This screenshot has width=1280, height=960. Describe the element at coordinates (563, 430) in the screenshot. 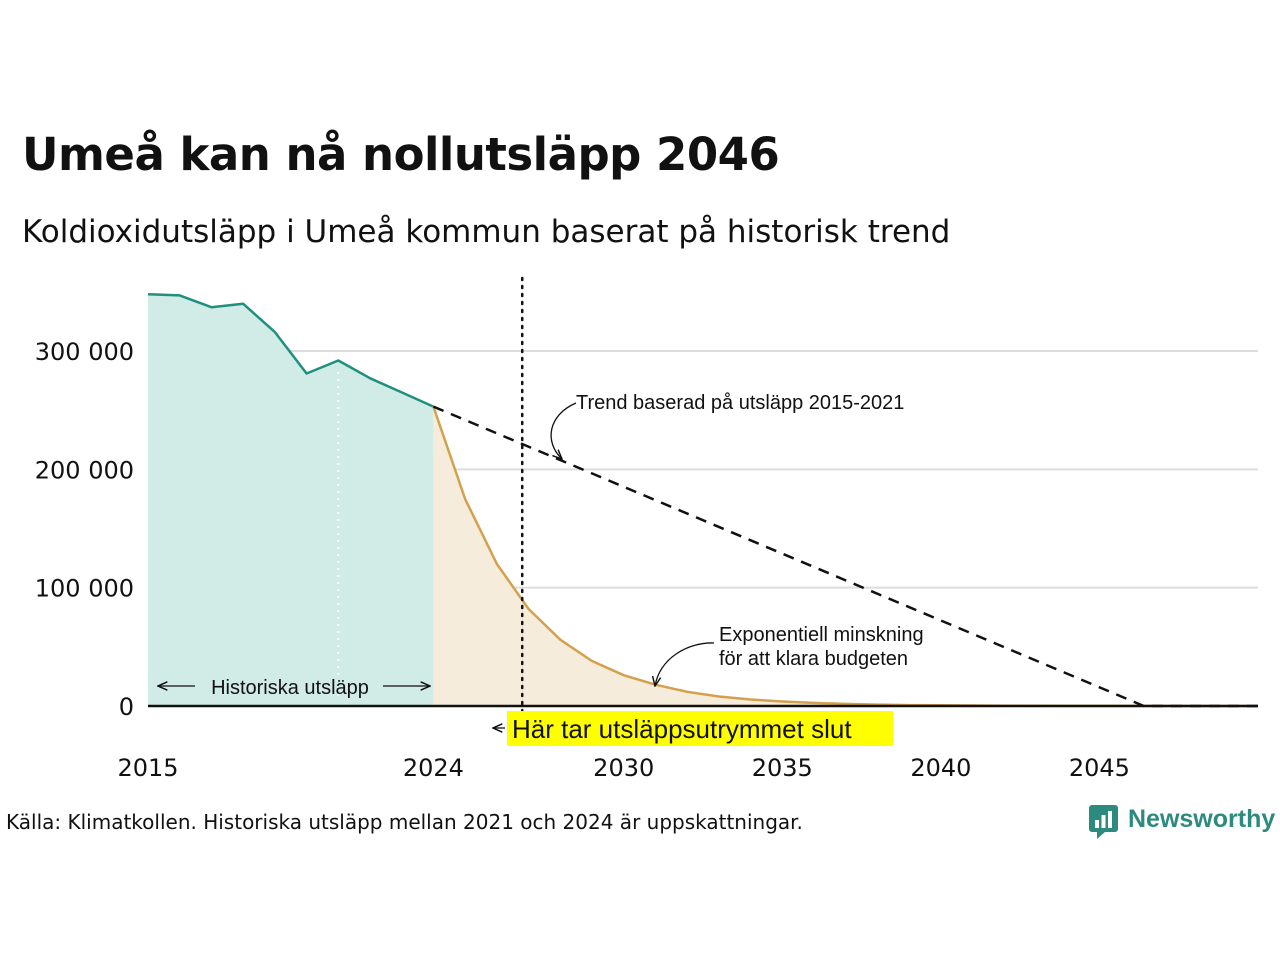

I see `trend-label-arrow` at that location.